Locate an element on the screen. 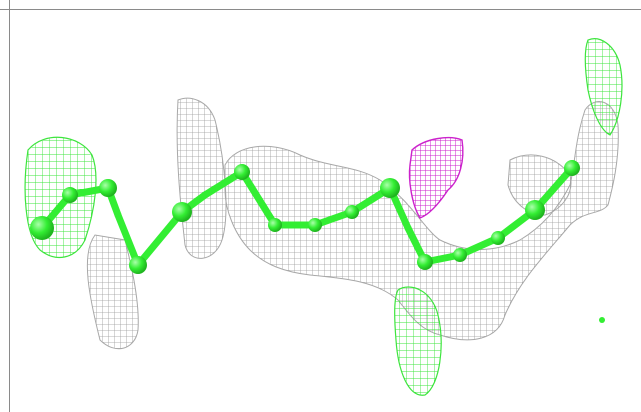  stray-atom-dot is located at coordinates (602, 320).